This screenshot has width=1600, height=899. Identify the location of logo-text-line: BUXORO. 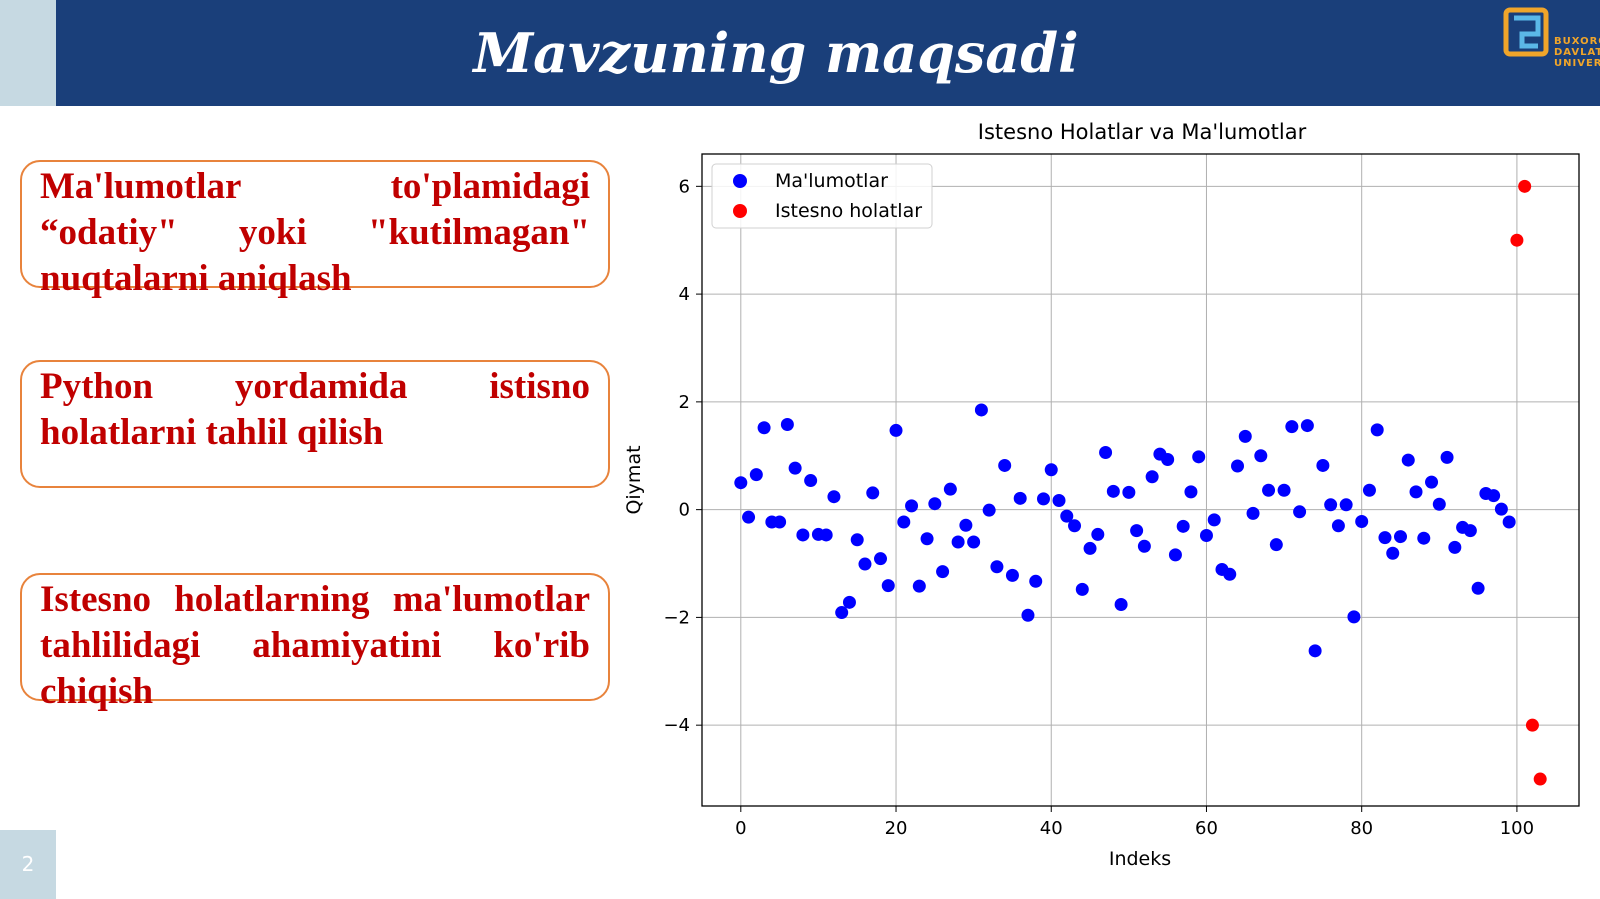
(1577, 41).